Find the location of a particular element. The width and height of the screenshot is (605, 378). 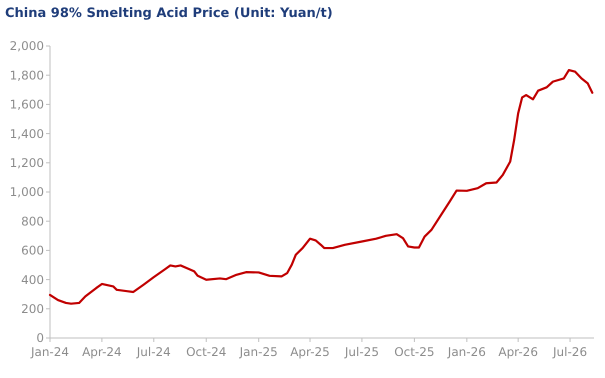

x-tick-label: Jul-26 is located at coordinates (570, 352).